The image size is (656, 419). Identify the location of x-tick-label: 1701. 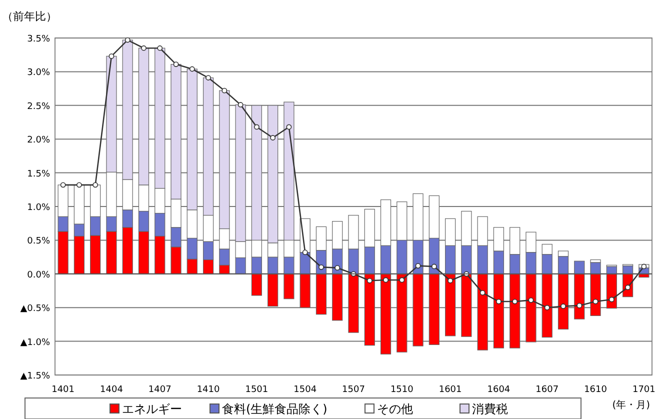
(644, 390).